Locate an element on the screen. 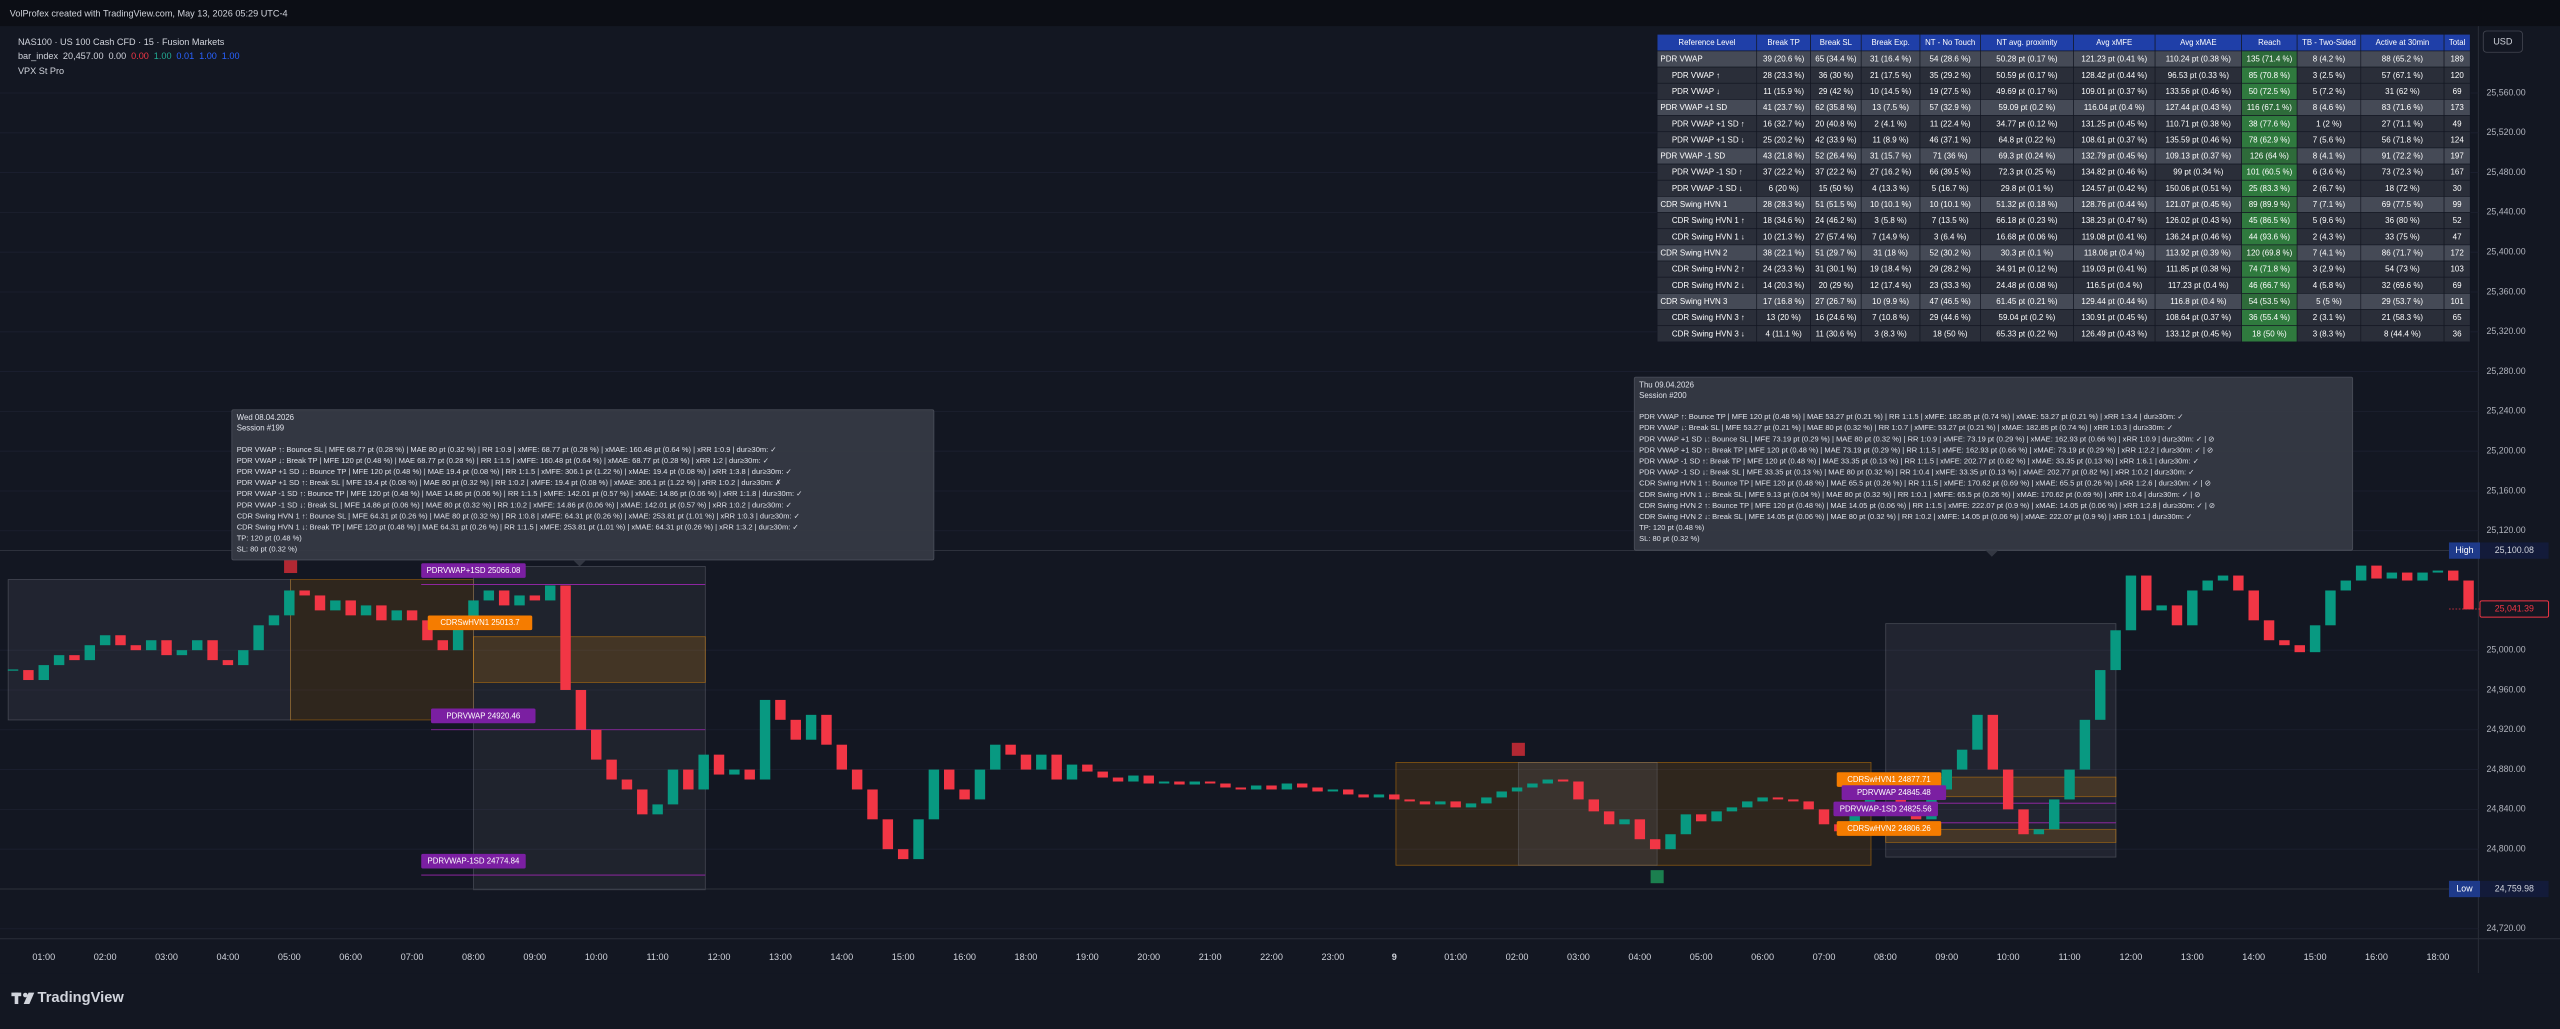 The height and width of the screenshot is (1029, 2560). table-cell-text: 29 (28.2 %) is located at coordinates (1951, 269).